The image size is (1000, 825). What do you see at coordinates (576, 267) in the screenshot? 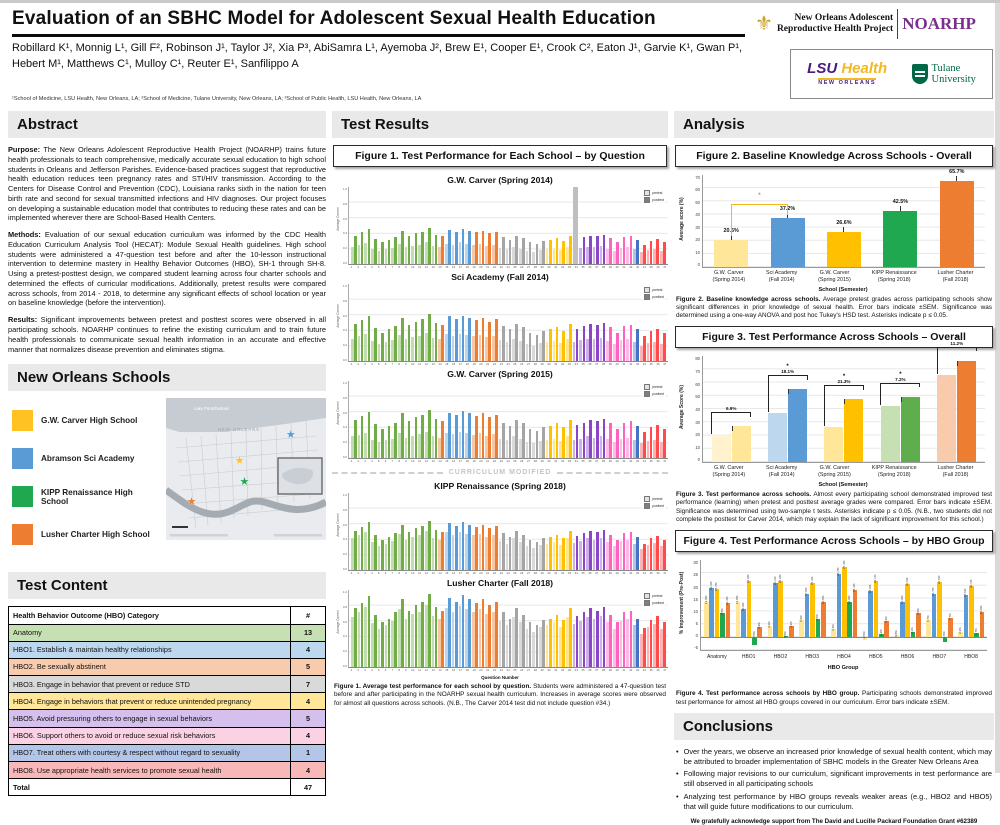
I see `x-tick-label: 34` at bounding box center [576, 267].